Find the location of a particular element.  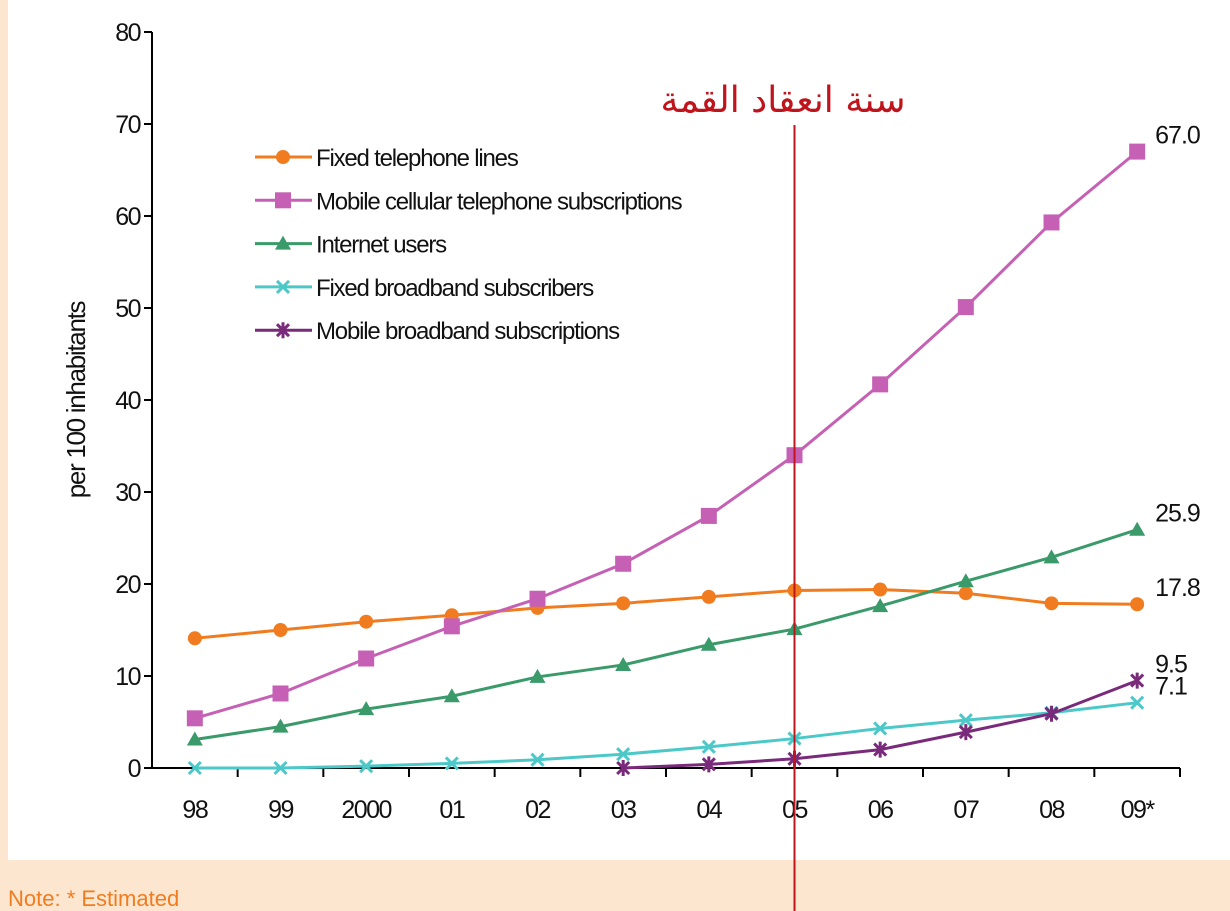

legend-label: Internet users is located at coordinates (381, 245).